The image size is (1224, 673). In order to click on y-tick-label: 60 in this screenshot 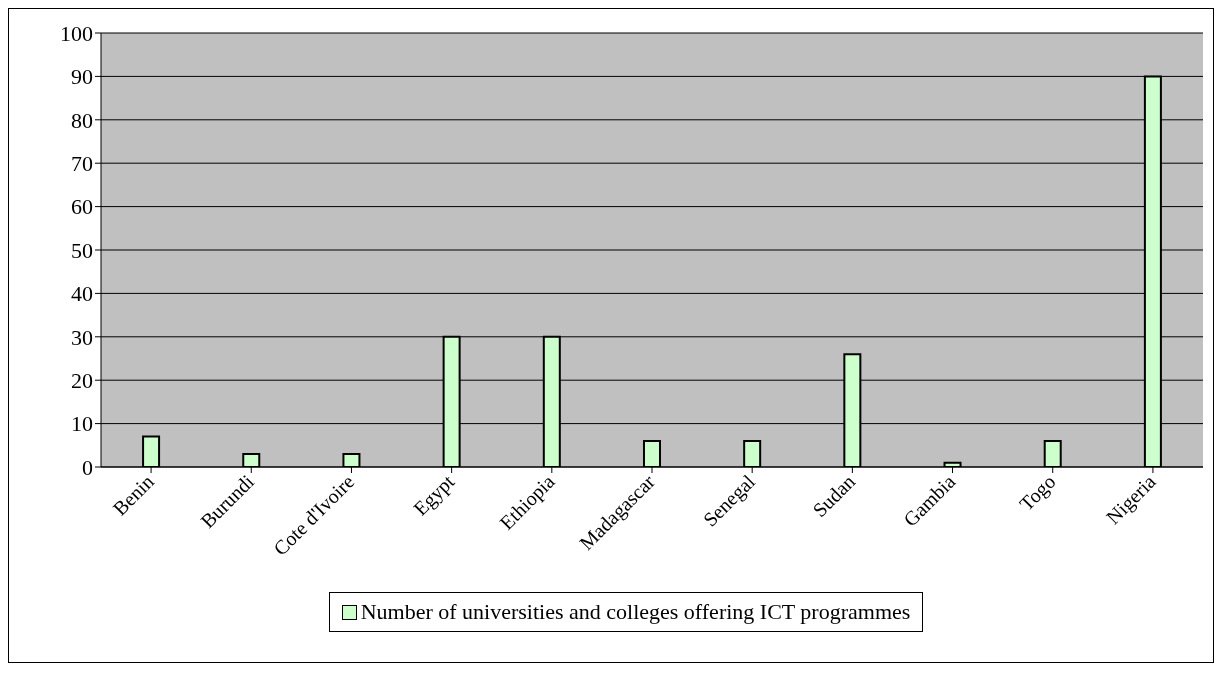, I will do `click(82, 207)`.